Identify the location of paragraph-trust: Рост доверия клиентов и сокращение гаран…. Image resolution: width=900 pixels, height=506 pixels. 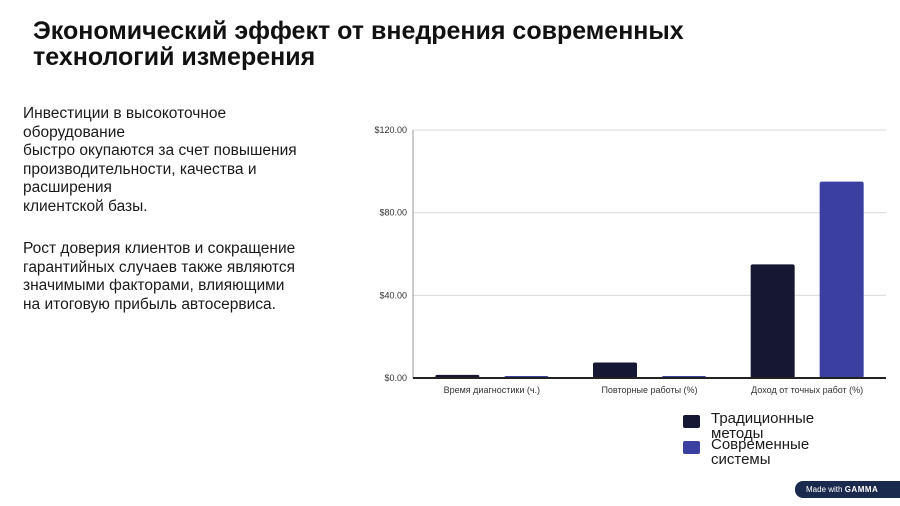
(159, 276).